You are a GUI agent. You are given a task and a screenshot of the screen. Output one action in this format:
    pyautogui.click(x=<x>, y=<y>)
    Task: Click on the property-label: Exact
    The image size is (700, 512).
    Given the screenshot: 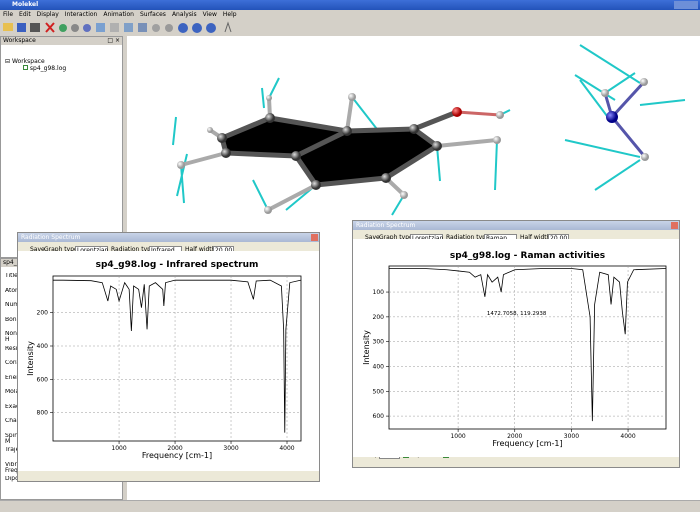 What is the action you would take?
    pyautogui.click(x=13, y=406)
    